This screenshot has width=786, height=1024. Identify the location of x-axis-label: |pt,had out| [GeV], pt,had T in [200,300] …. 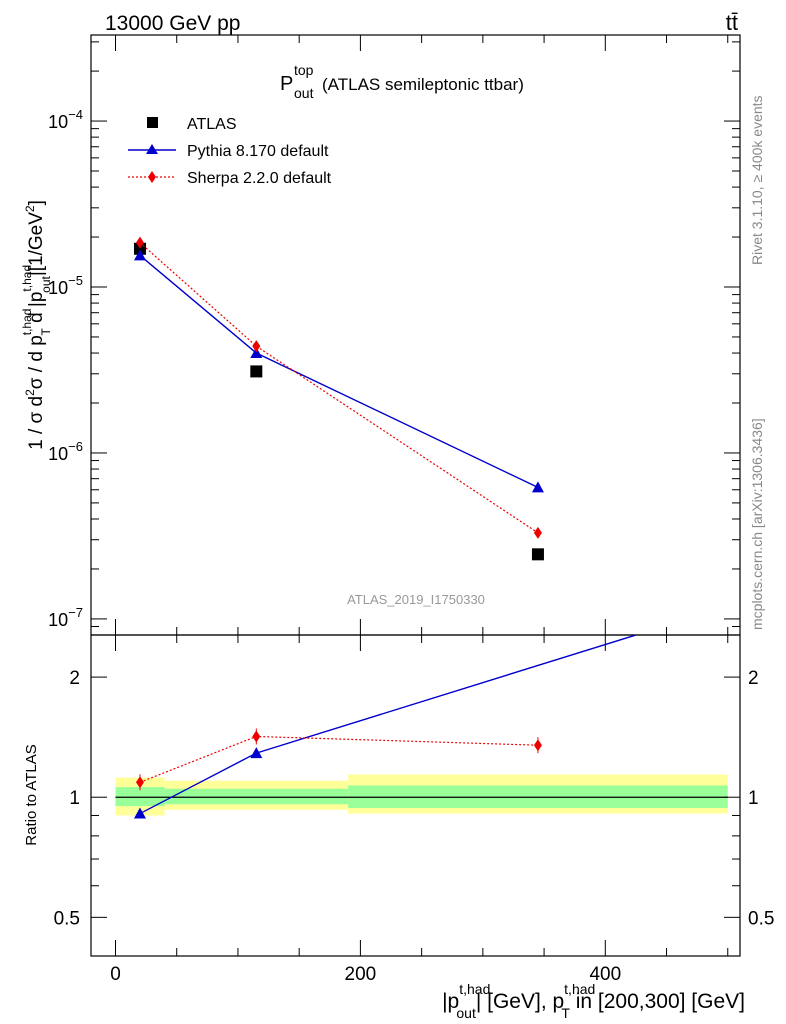
(593, 1001).